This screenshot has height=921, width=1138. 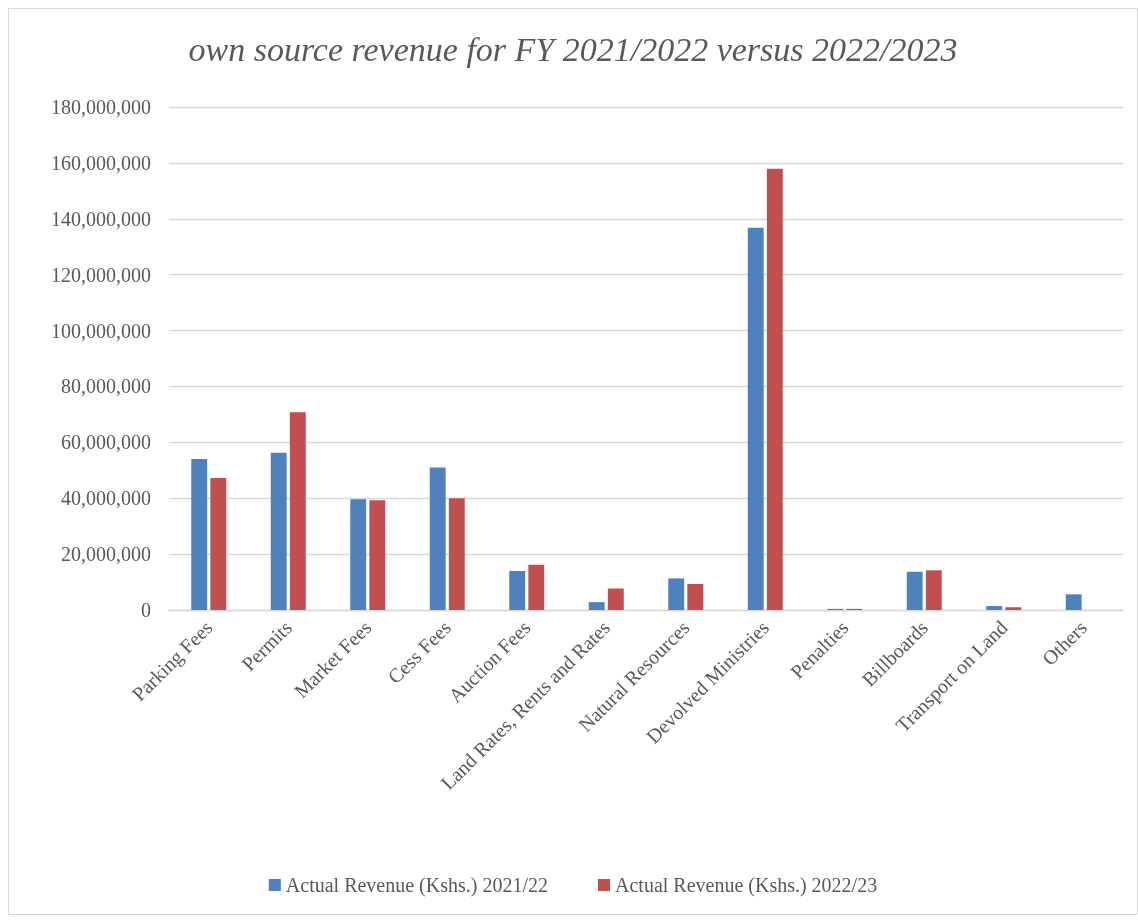 What do you see at coordinates (101, 162) in the screenshot?
I see `y-tick-label: 160,000,000` at bounding box center [101, 162].